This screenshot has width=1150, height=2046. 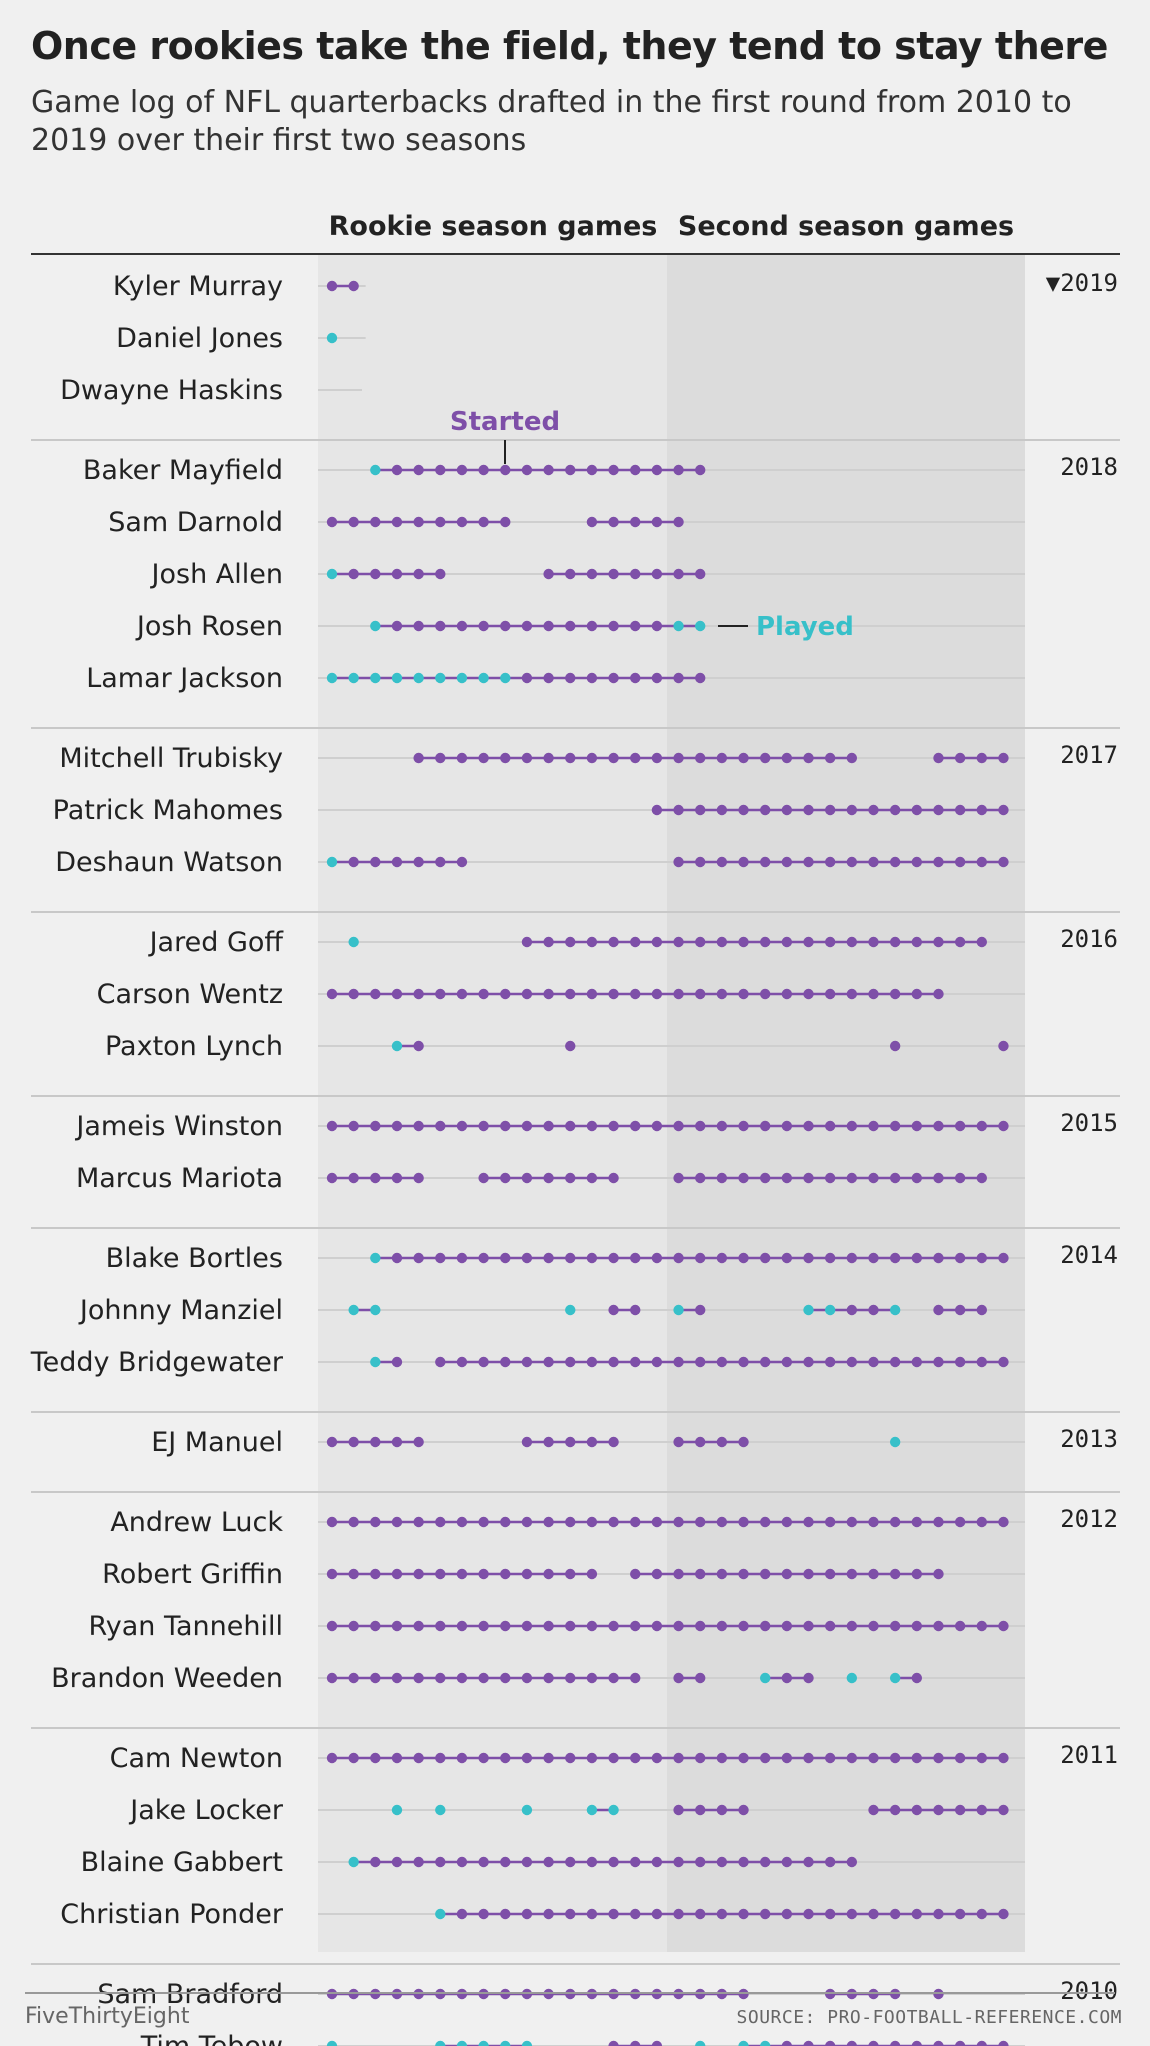 What do you see at coordinates (1082, 283) in the screenshot?
I see `year-label: ▼2019` at bounding box center [1082, 283].